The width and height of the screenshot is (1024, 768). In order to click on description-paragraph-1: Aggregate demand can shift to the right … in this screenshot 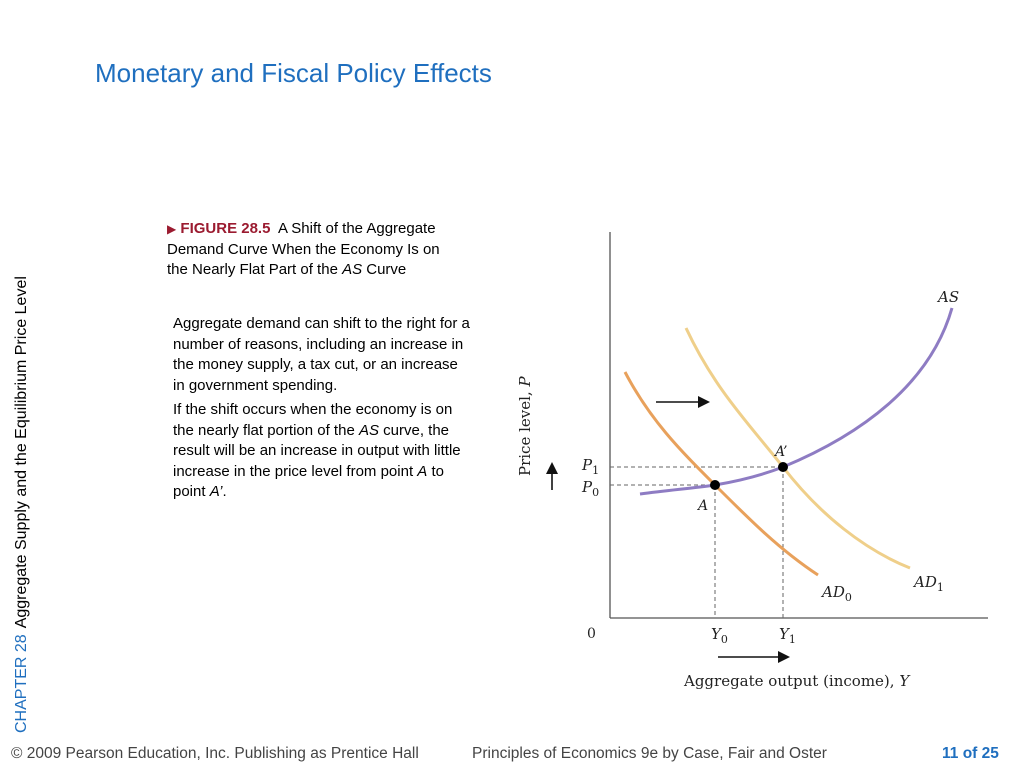, I will do `click(321, 354)`.